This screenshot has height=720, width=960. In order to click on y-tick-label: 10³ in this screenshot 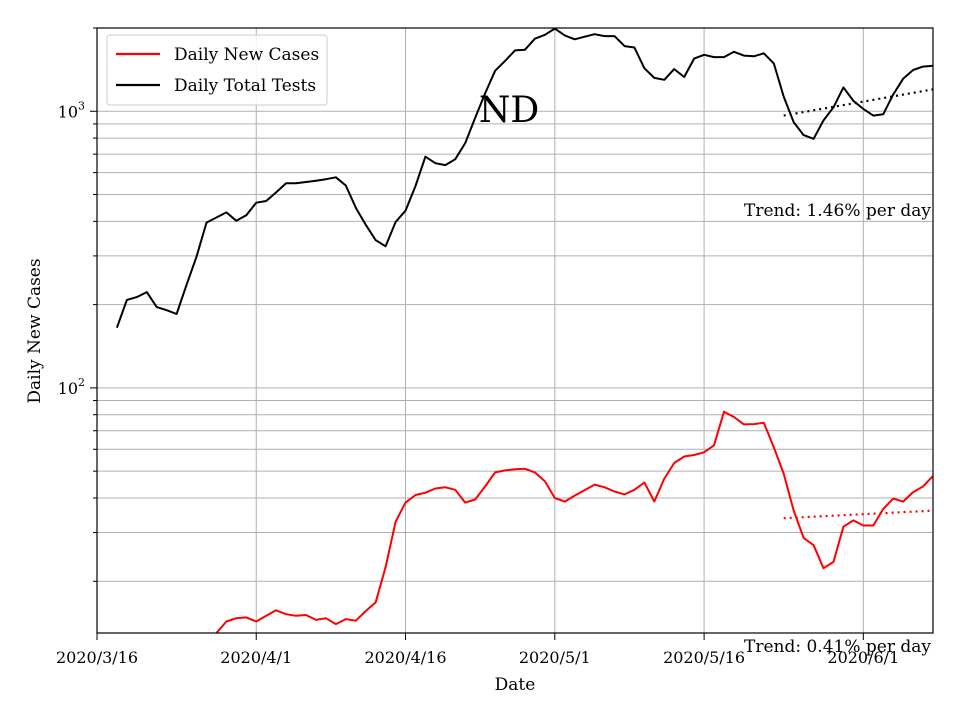, I will do `click(71, 110)`.